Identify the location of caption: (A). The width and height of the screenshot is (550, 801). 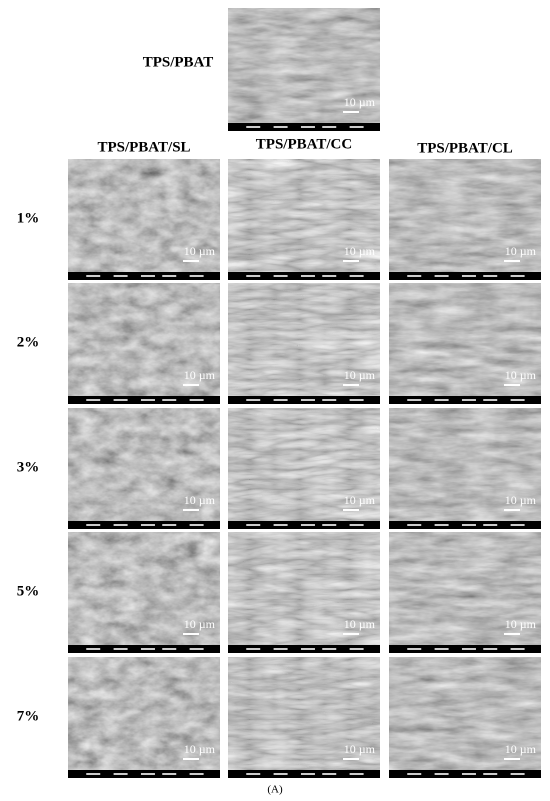
(275, 790).